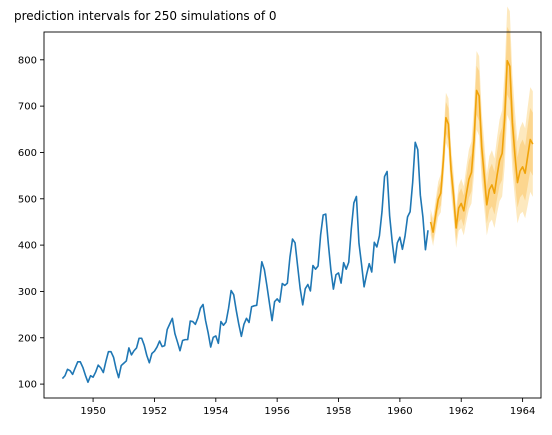 This screenshot has height=435, width=552. I want to click on y-tick-label-600: 600, so click(27, 153).